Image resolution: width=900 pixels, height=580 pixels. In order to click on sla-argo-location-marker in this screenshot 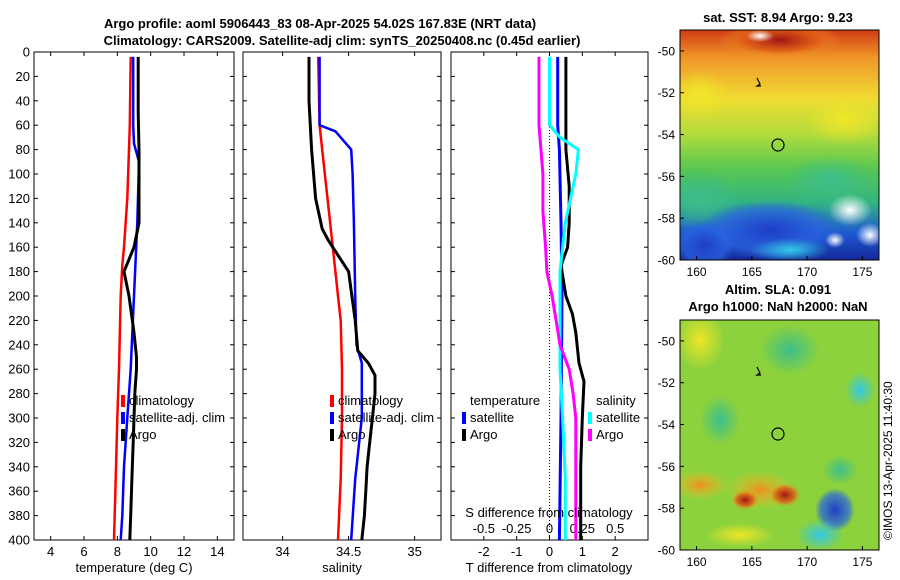, I will do `click(778, 434)`.